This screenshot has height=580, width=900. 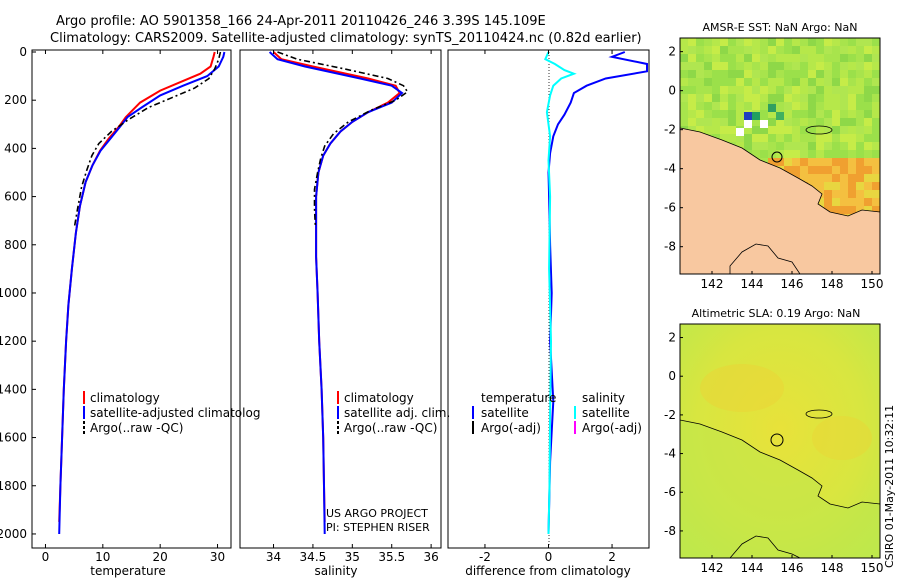 What do you see at coordinates (13, 438) in the screenshot?
I see `y-tick-label: 1600` at bounding box center [13, 438].